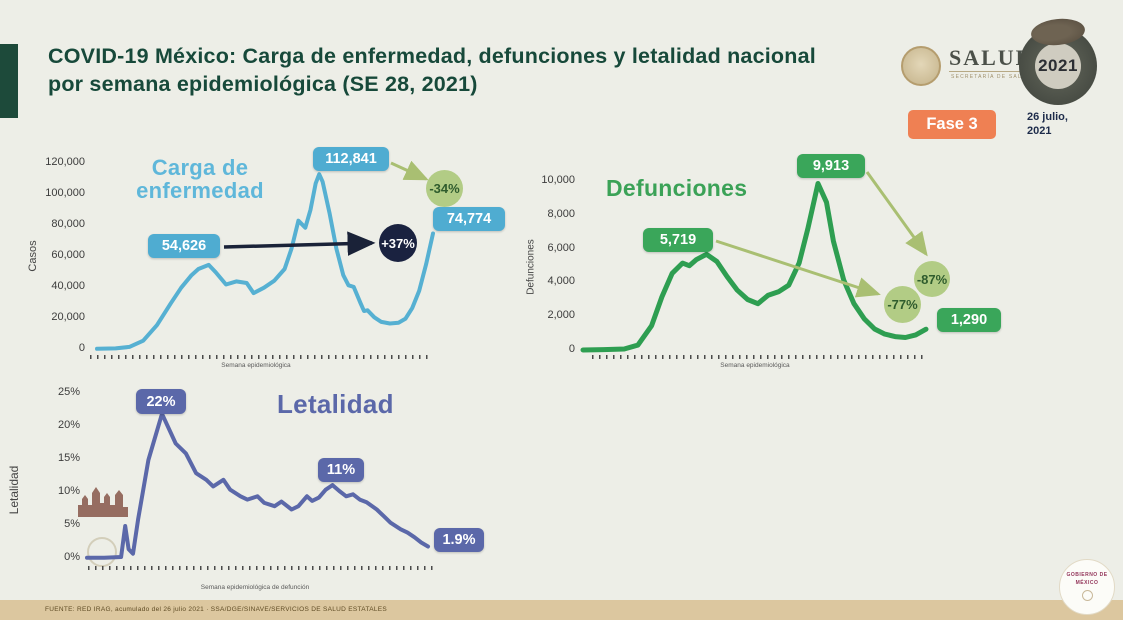  Describe the element at coordinates (571, 349) in the screenshot. I see `defunciones-ytick: 0` at that location.